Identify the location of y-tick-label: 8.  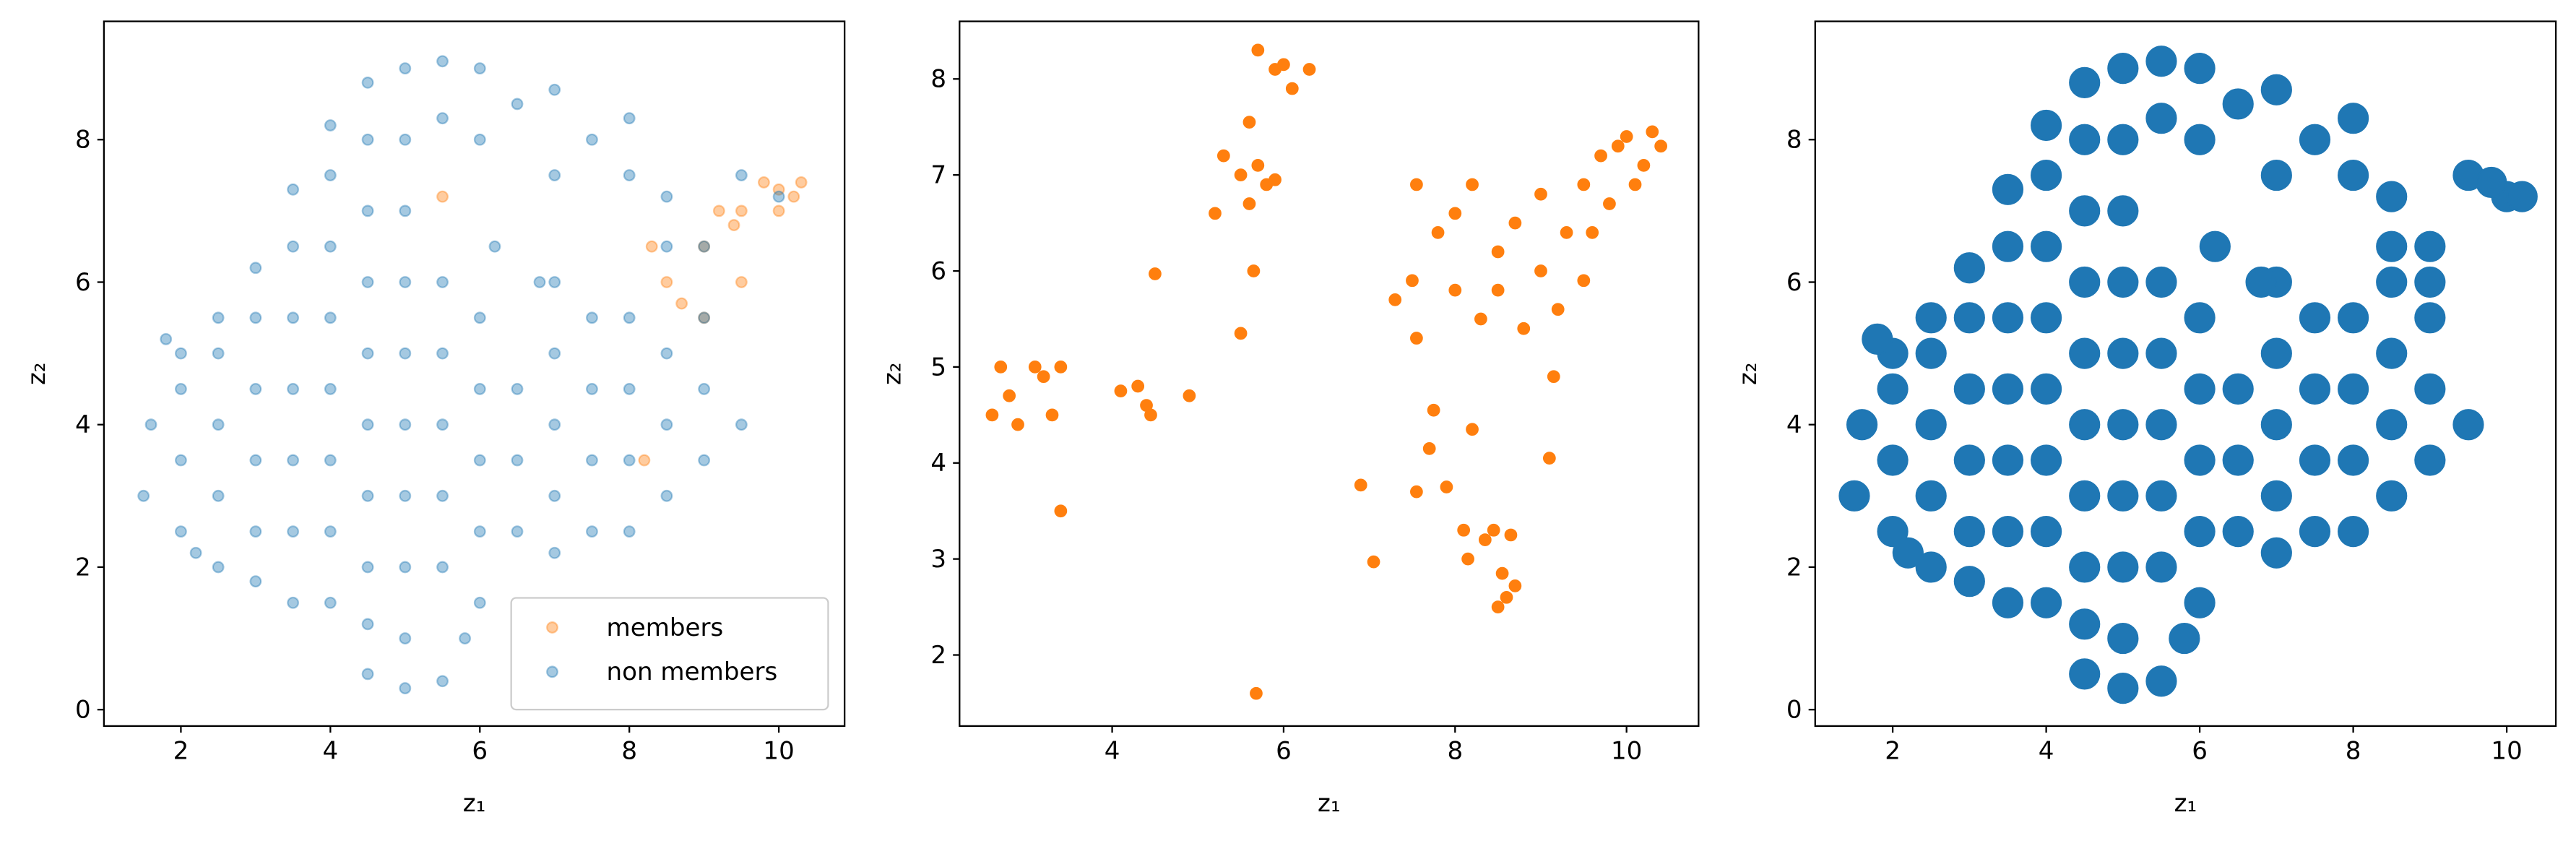
(1794, 140).